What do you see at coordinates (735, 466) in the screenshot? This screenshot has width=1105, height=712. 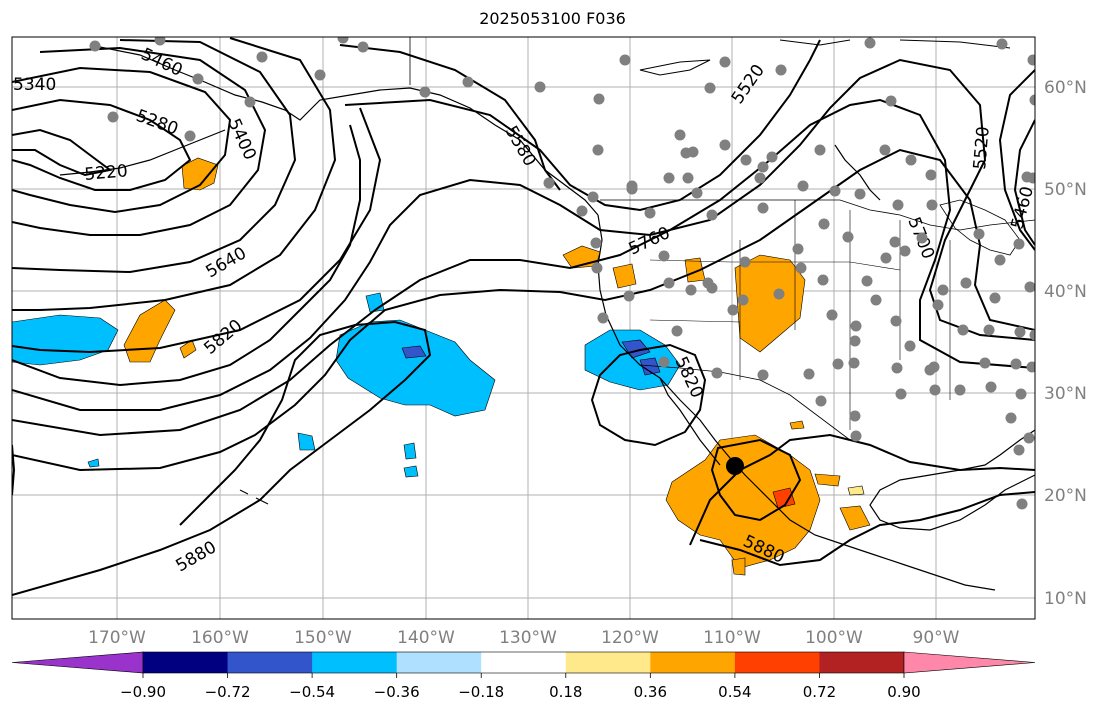 I see `storm-center-marker` at bounding box center [735, 466].